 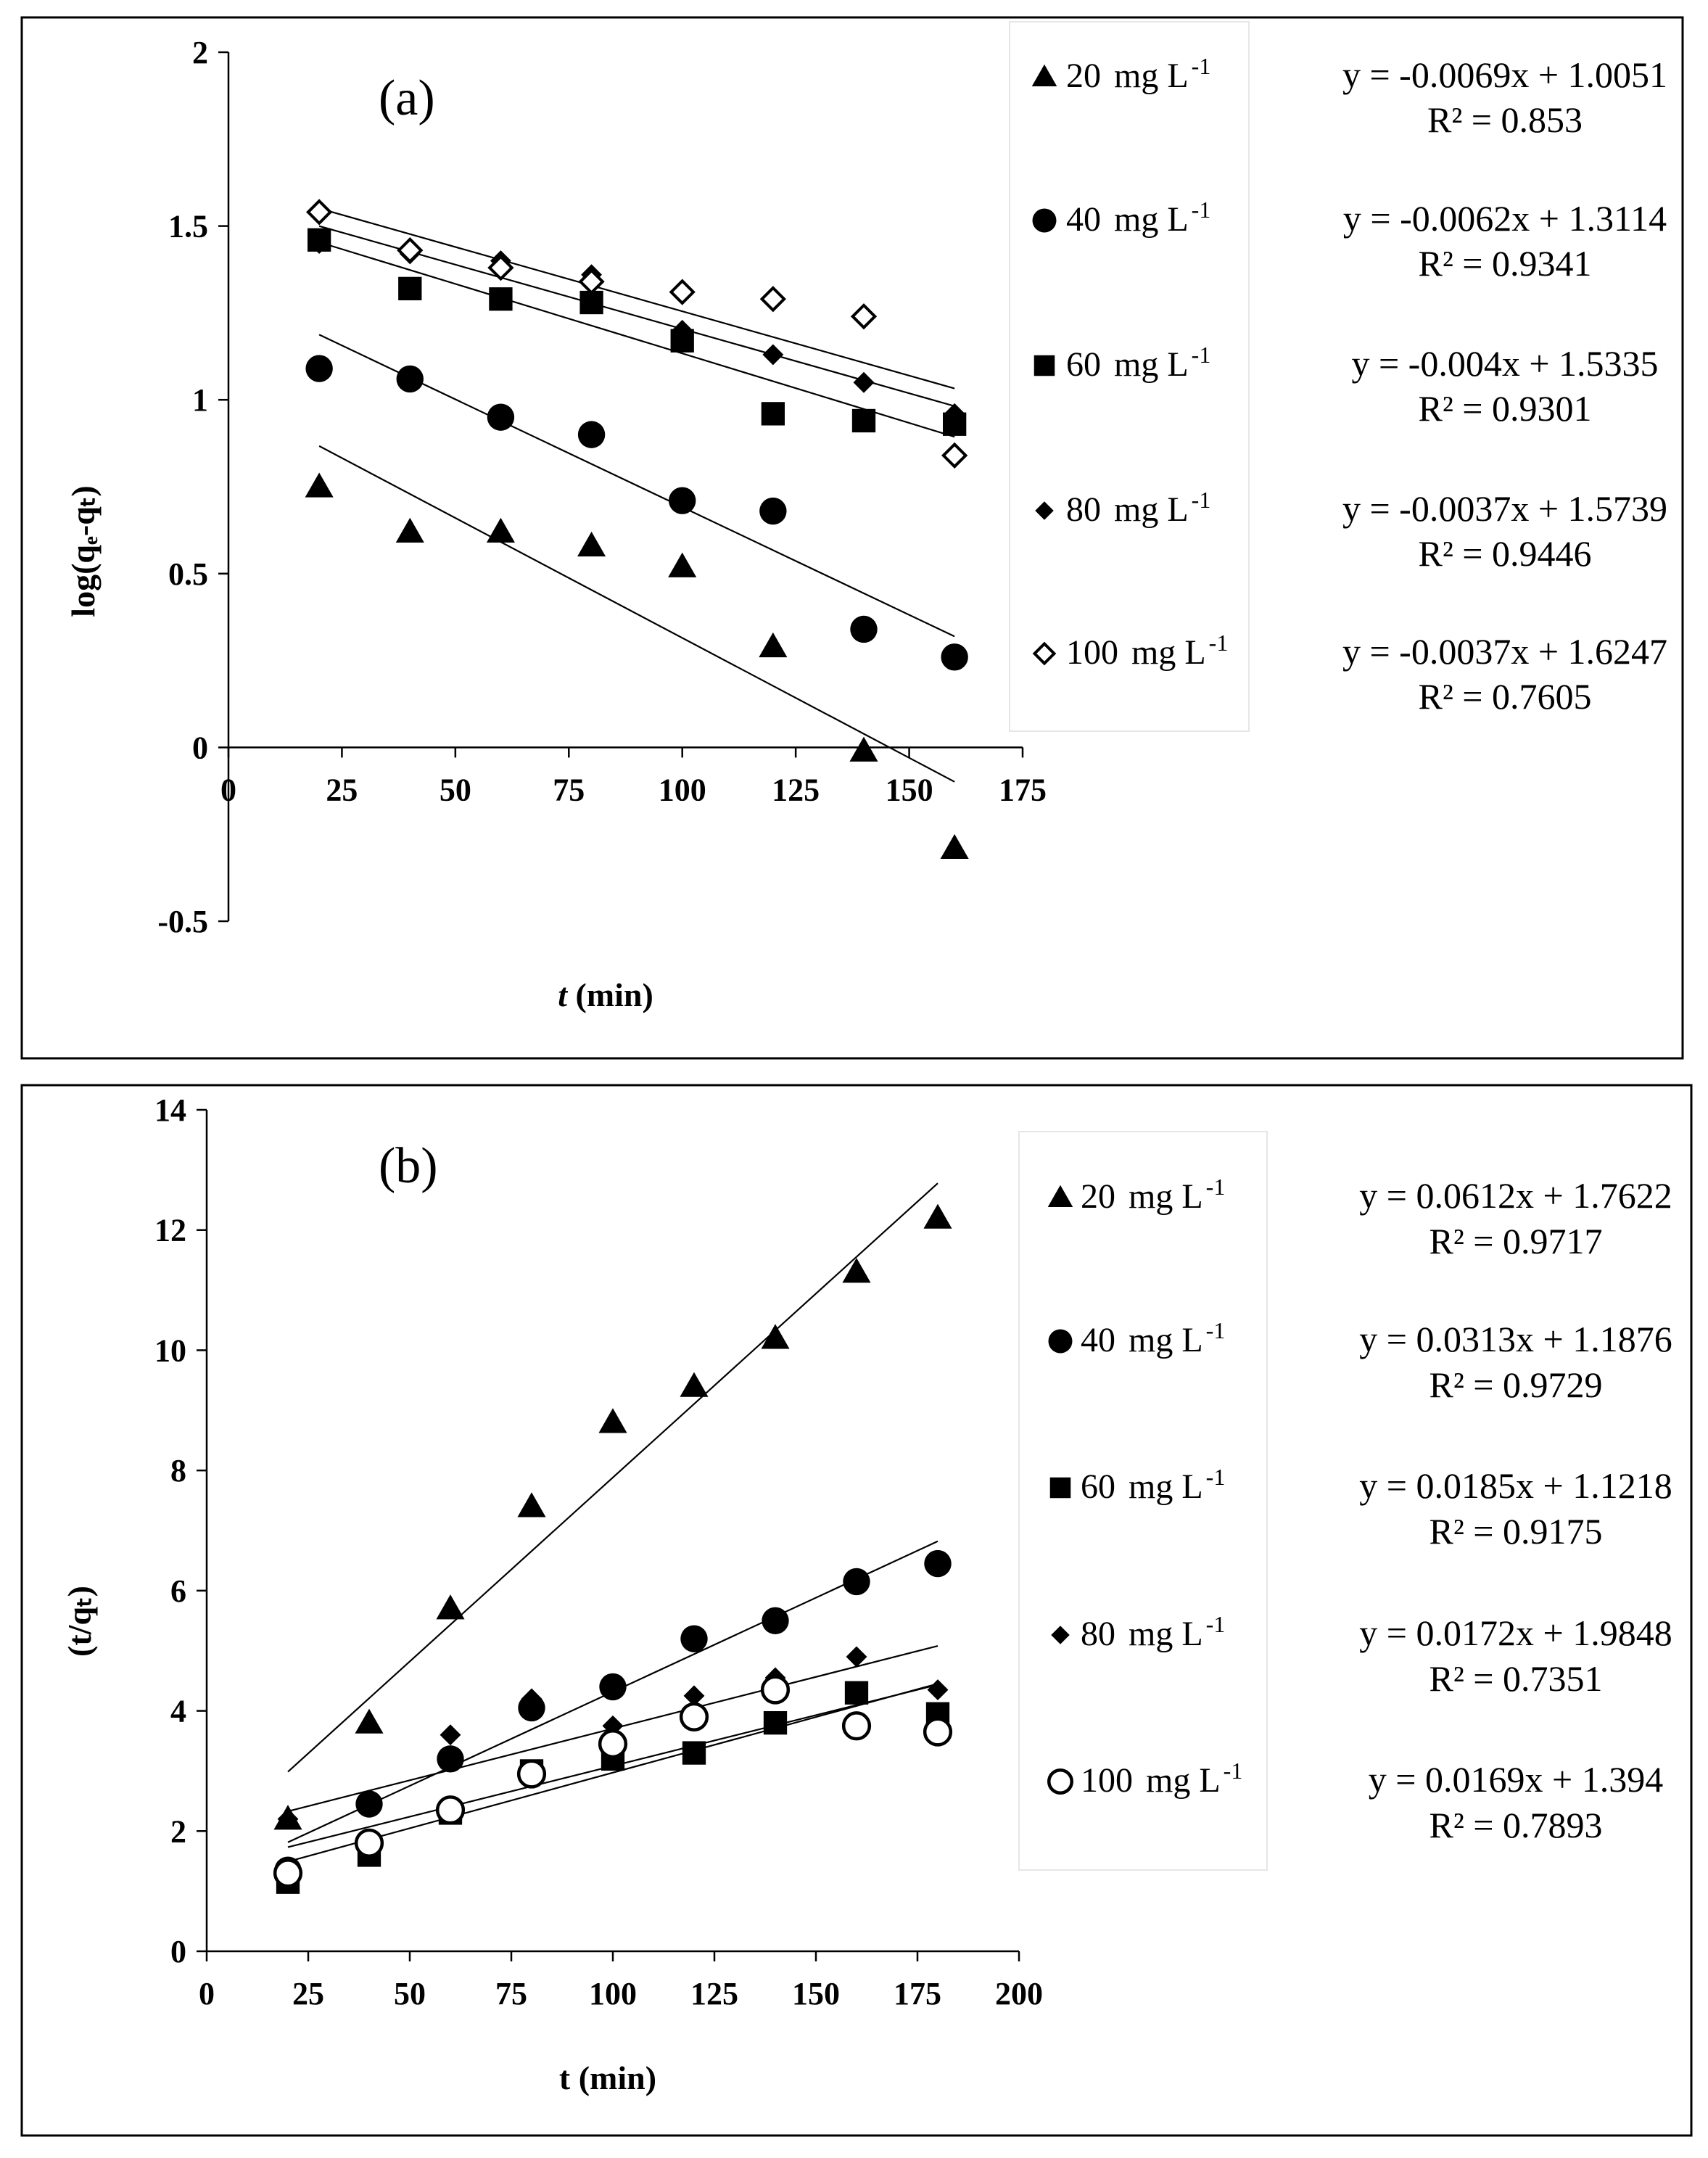 I want to click on x-tick-label-b: 175, so click(x=917, y=1993).